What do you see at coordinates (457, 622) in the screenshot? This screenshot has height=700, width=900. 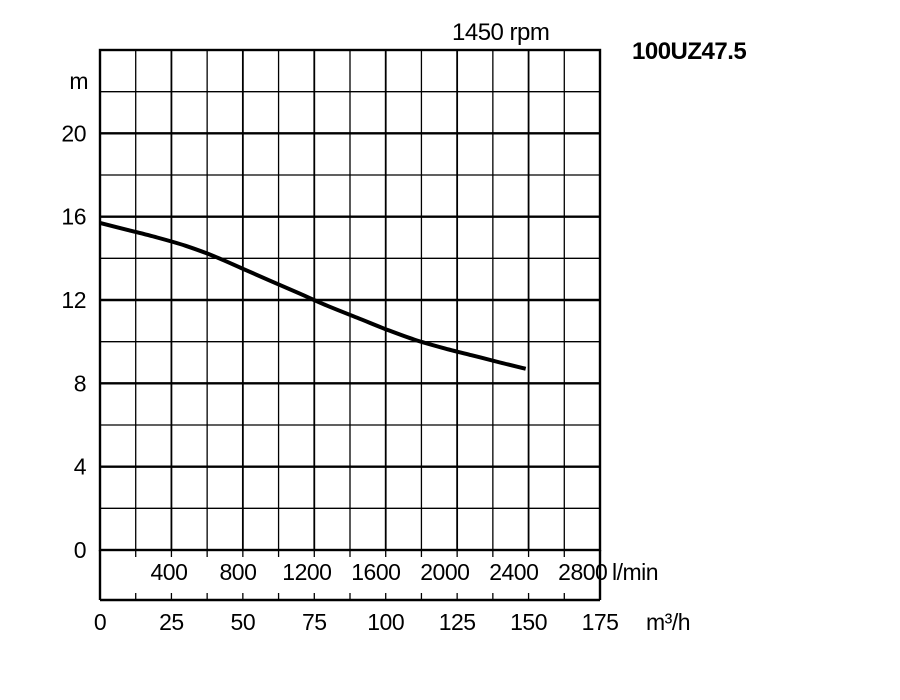 I see `x-tick-label: 125` at bounding box center [457, 622].